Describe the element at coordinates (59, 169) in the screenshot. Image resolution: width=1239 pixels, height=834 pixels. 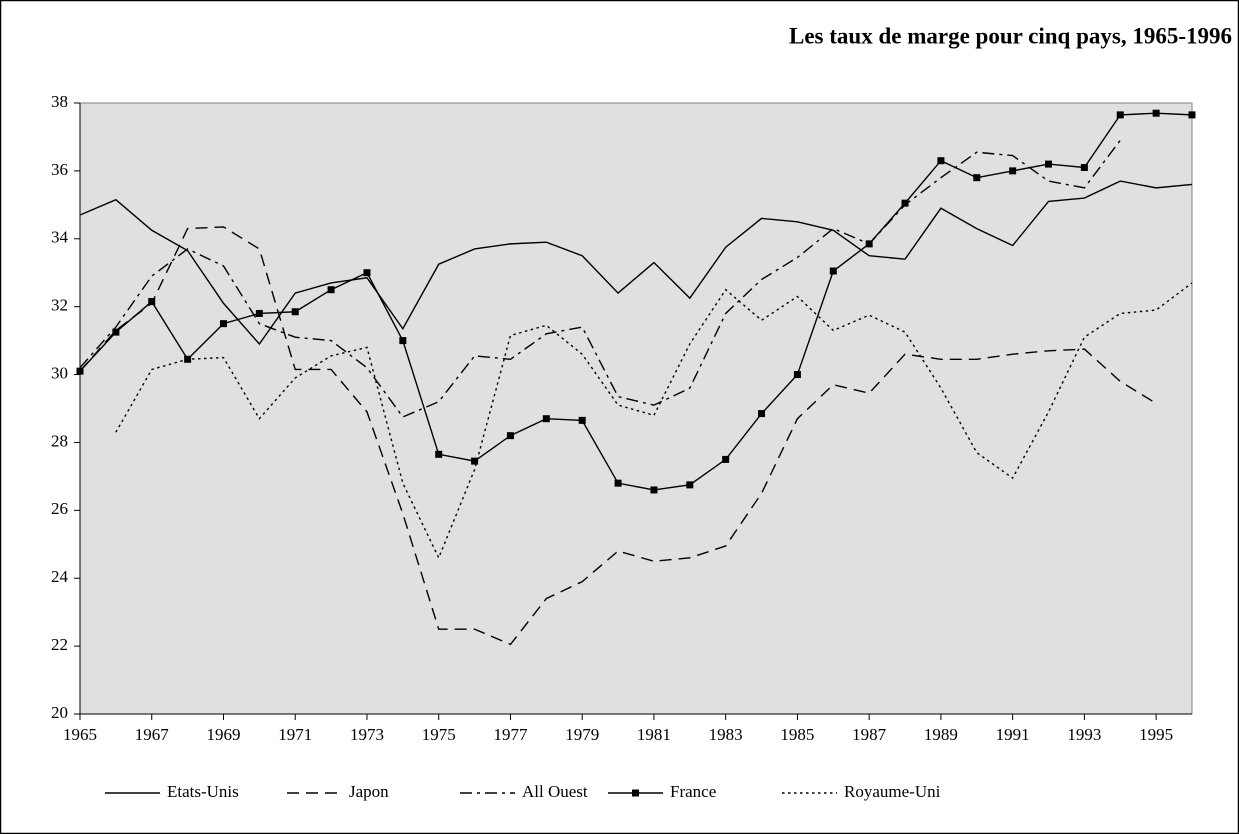
I see `y-tick-label: 36` at that location.